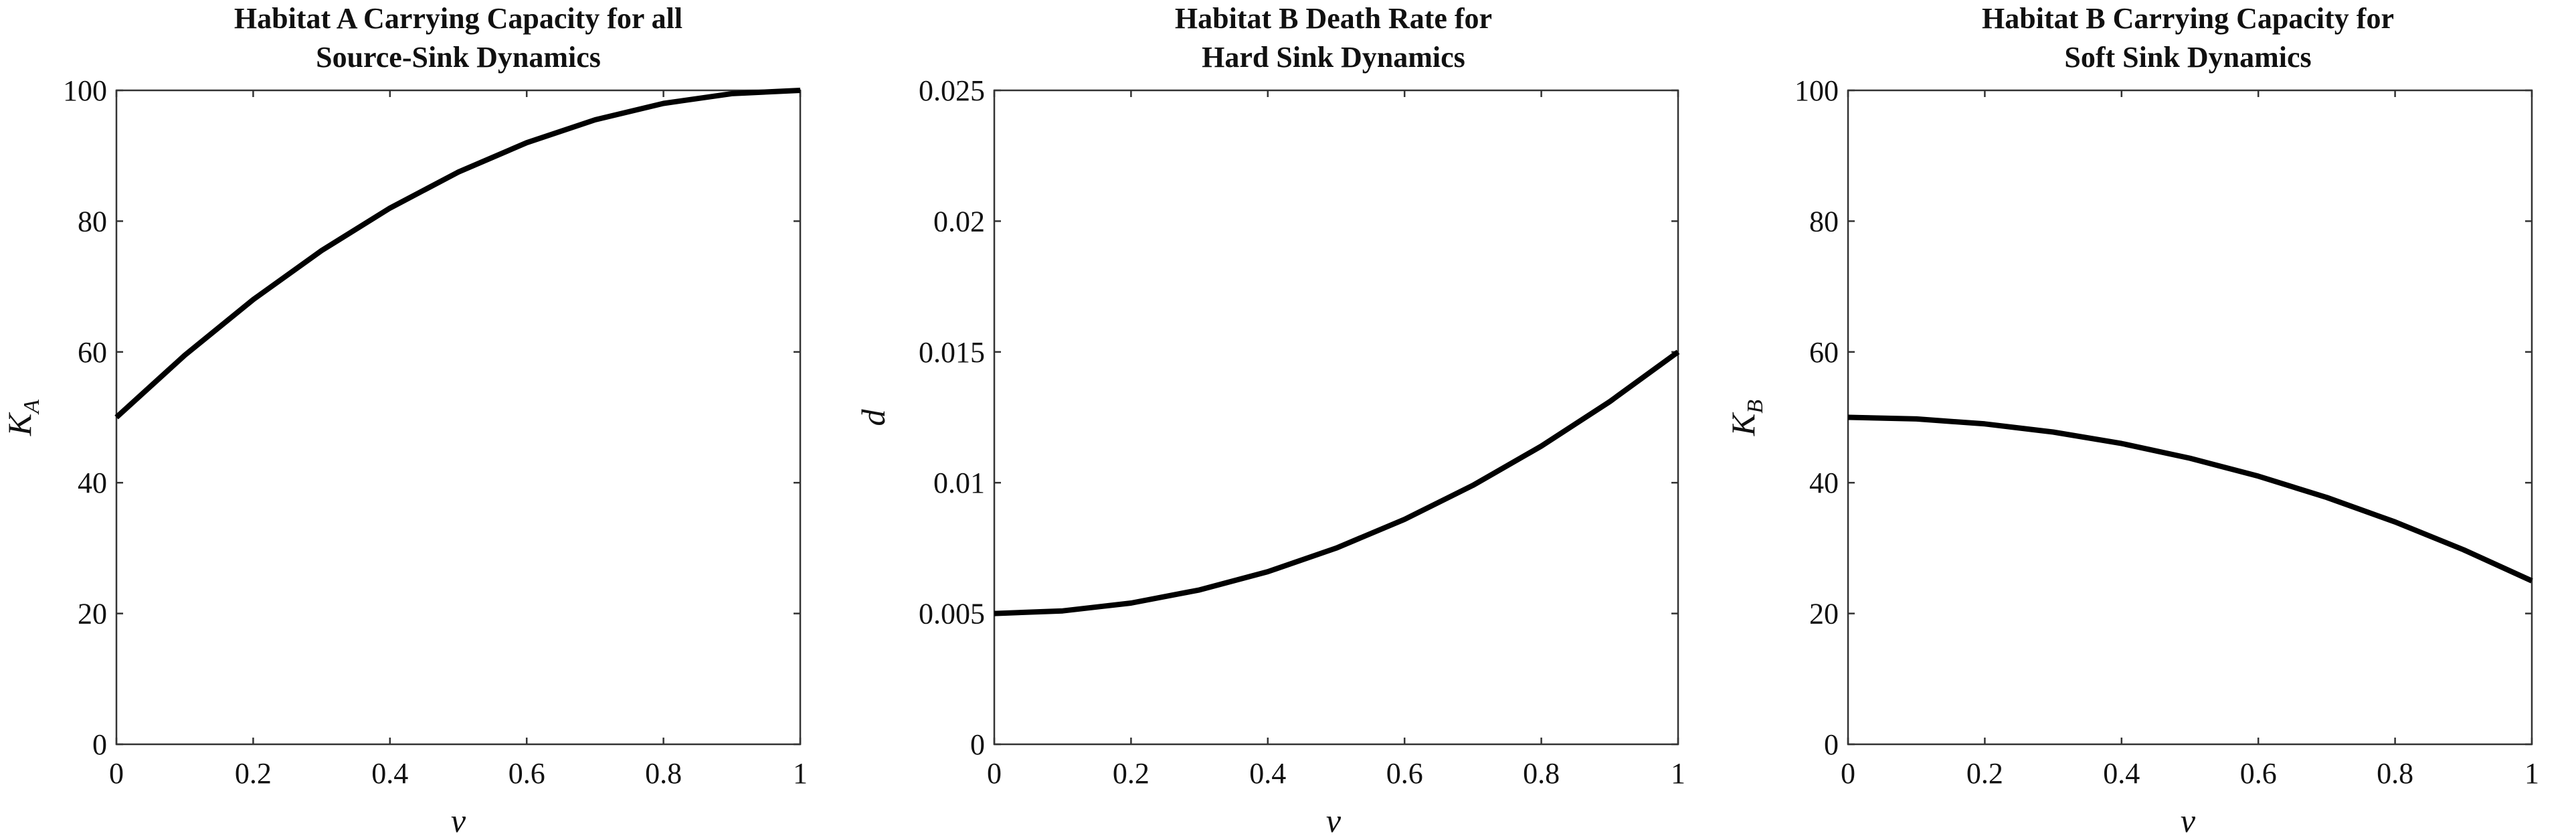 This screenshot has height=840, width=2576. Describe the element at coordinates (1404, 773) in the screenshot. I see `chart-2-x-tick-label: 0.6` at that location.